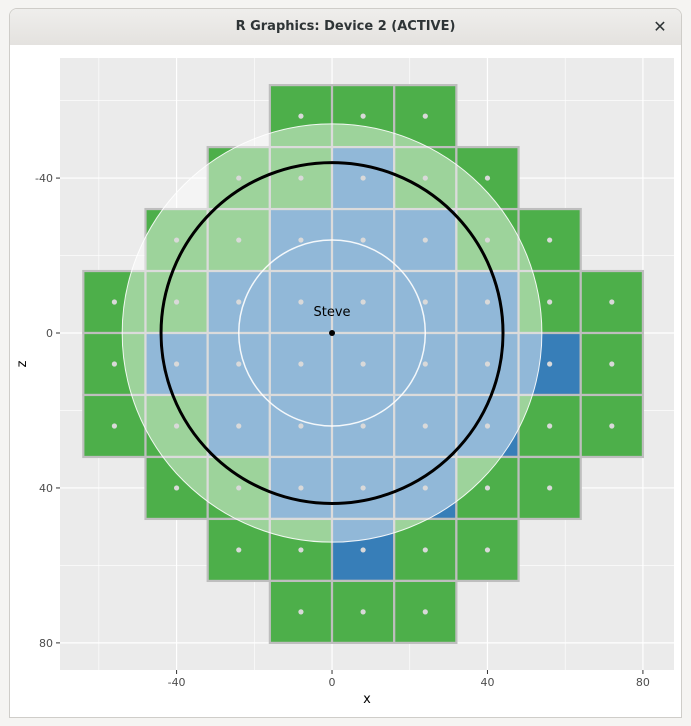  I want to click on x-tick-label: 80, so click(643, 682).